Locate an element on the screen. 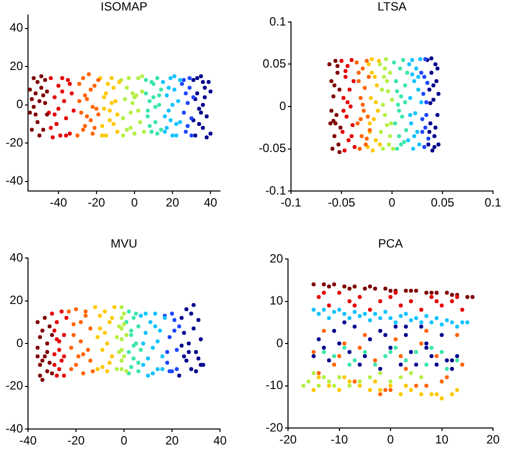  x-tick-label: 0 is located at coordinates (124, 441).